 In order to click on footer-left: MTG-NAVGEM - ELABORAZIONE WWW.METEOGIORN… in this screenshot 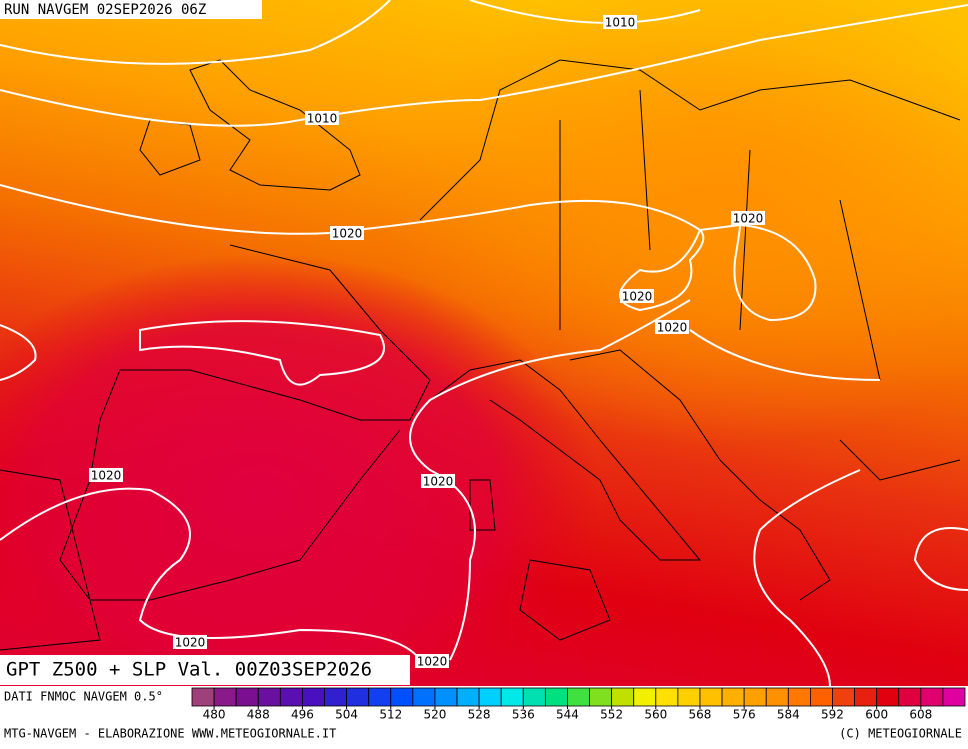, I will do `click(170, 734)`.